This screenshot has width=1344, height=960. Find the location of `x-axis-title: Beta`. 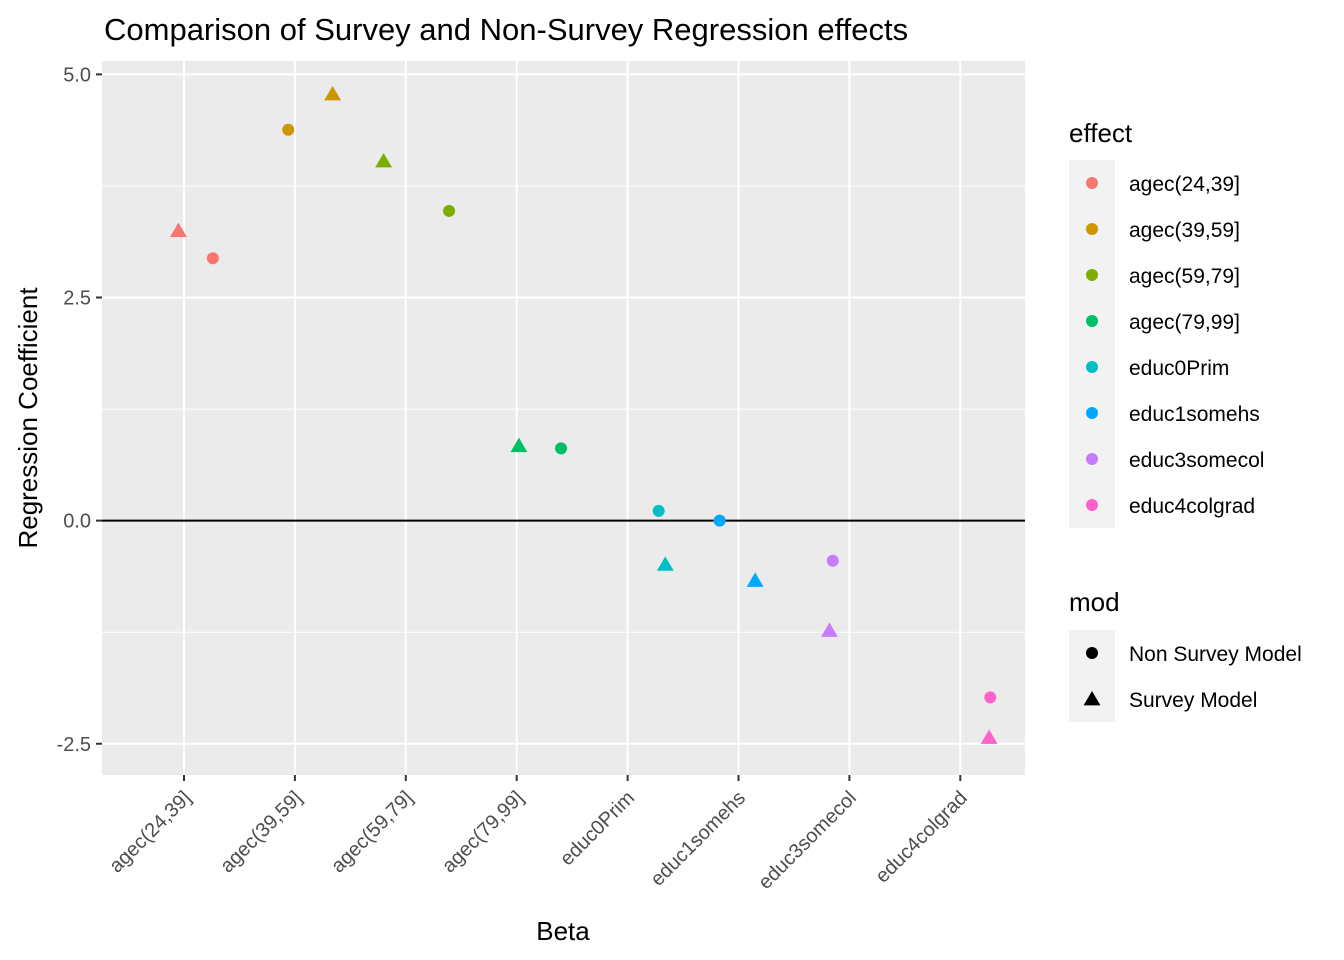

x-axis-title: Beta is located at coordinates (563, 931).